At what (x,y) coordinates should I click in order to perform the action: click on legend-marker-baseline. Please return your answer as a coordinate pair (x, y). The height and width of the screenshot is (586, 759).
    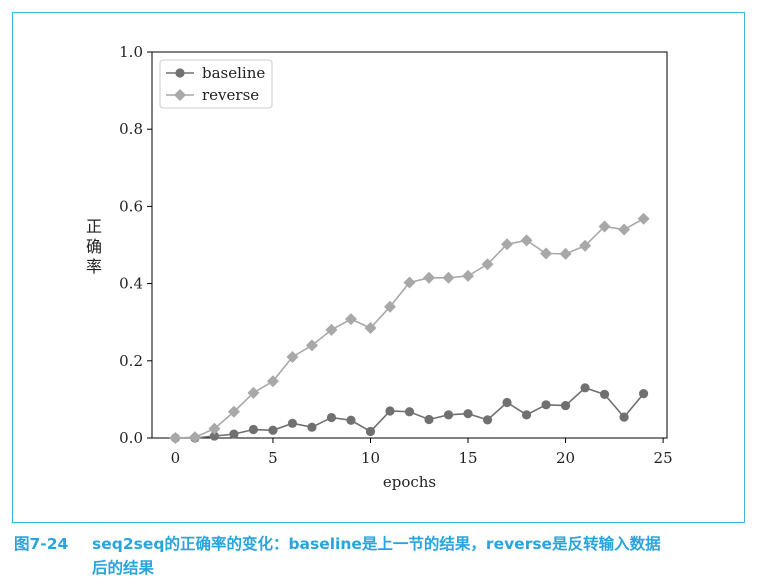
    Looking at the image, I should click on (180, 73).